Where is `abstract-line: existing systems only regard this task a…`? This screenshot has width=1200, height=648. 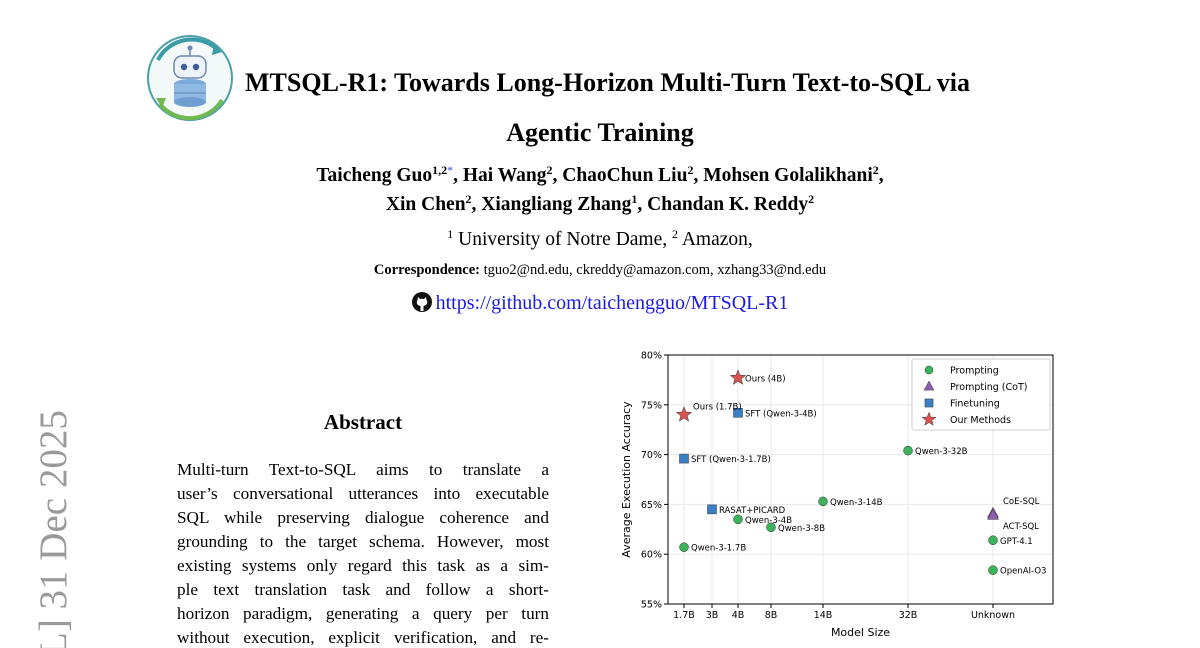
abstract-line: existing systems only regard this task a… is located at coordinates (363, 565).